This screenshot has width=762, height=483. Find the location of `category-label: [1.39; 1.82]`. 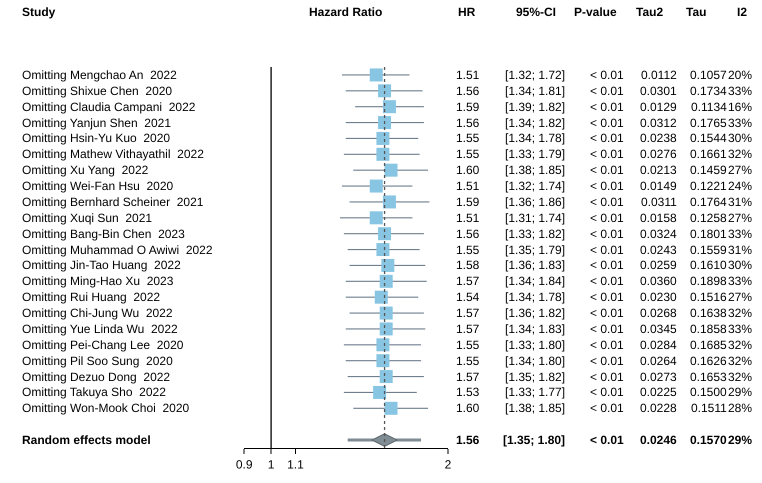

category-label: [1.39; 1.82] is located at coordinates (535, 107).